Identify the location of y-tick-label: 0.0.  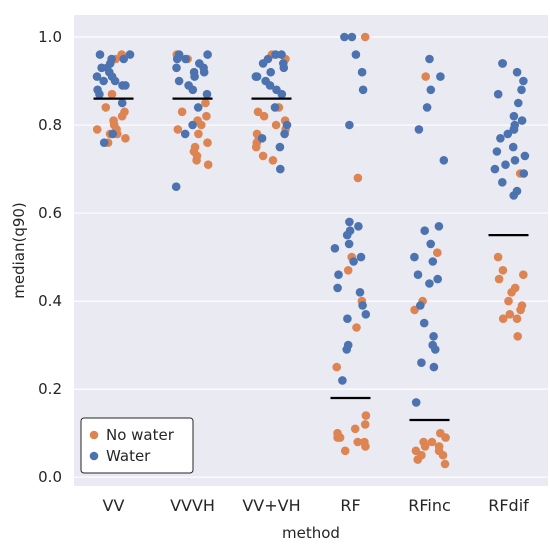
(50, 477).